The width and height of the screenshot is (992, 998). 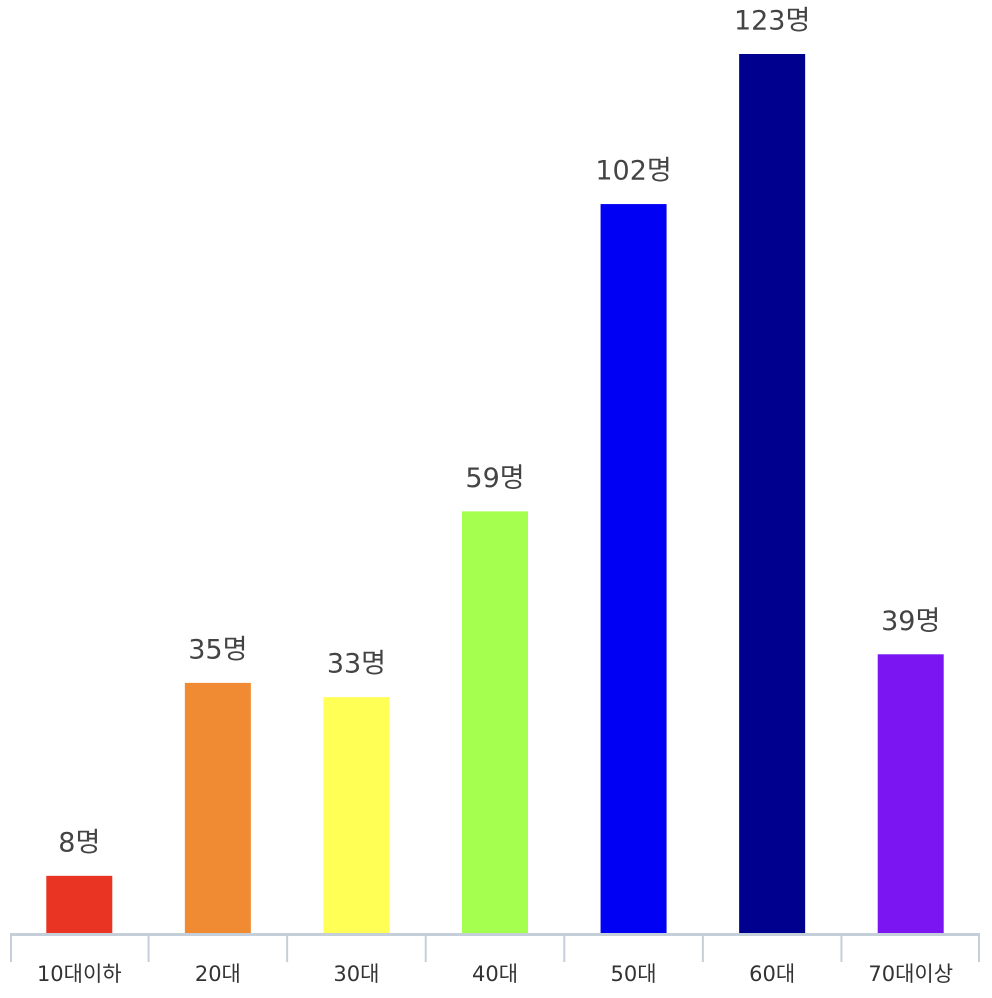 What do you see at coordinates (217, 649) in the screenshot?
I see `value-label: 35명` at bounding box center [217, 649].